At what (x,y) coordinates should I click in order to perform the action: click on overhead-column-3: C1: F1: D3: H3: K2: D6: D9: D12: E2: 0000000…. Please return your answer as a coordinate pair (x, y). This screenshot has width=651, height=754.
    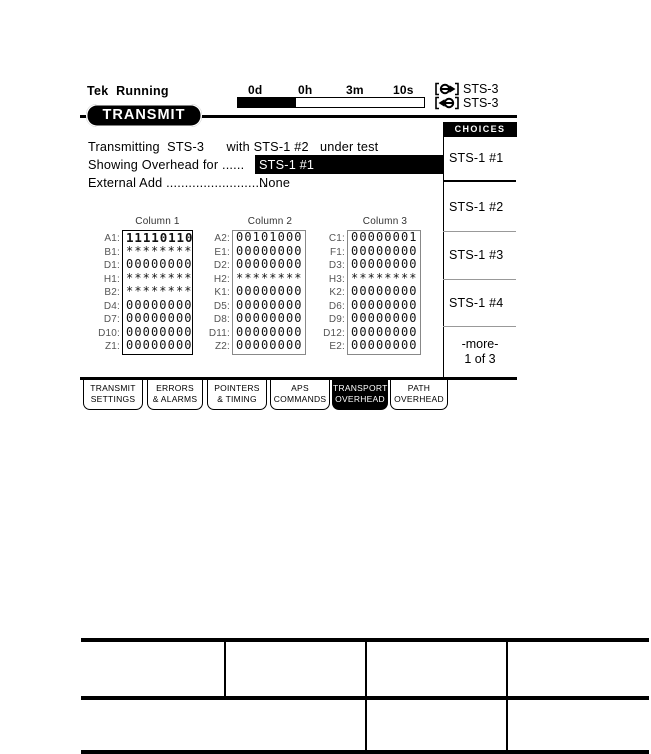
    Looking at the image, I should click on (366, 292).